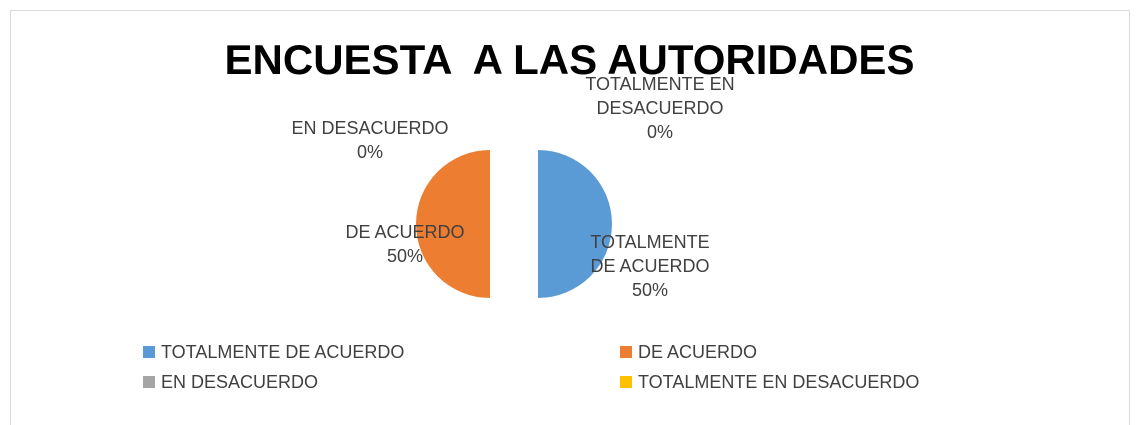 The image size is (1139, 425). Describe the element at coordinates (405, 244) in the screenshot. I see `data-label: DE ACUERDO 50%` at that location.